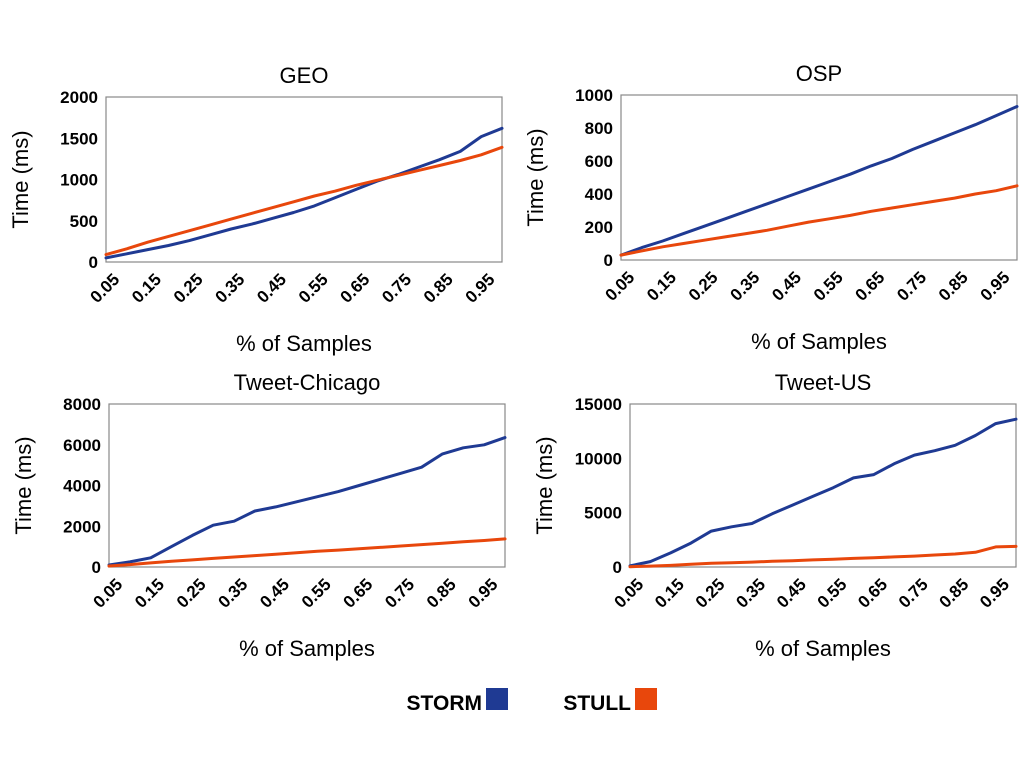 Image resolution: width=1024 pixels, height=768 pixels. What do you see at coordinates (82, 404) in the screenshot?
I see `y-tick-label: 8000` at bounding box center [82, 404].